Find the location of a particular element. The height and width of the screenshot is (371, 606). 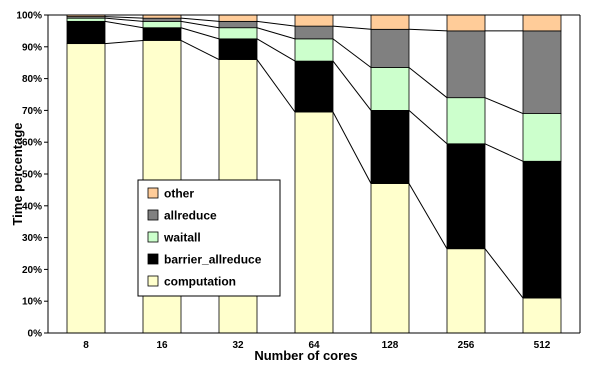

x-tick-label: 16 is located at coordinates (162, 345).